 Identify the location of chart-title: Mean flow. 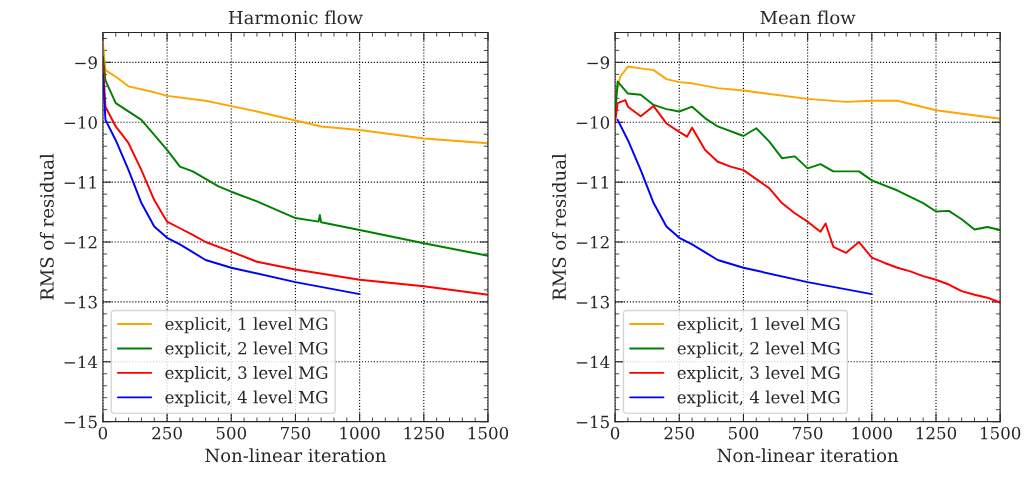
(808, 17).